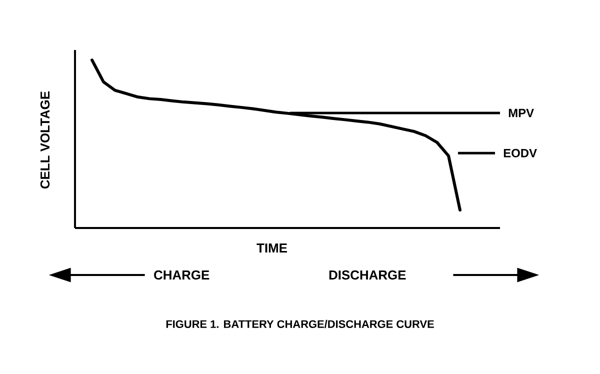 This screenshot has height=374, width=600. Describe the element at coordinates (45, 140) in the screenshot. I see `y-axis-title: CELL VOLTAGE` at that location.